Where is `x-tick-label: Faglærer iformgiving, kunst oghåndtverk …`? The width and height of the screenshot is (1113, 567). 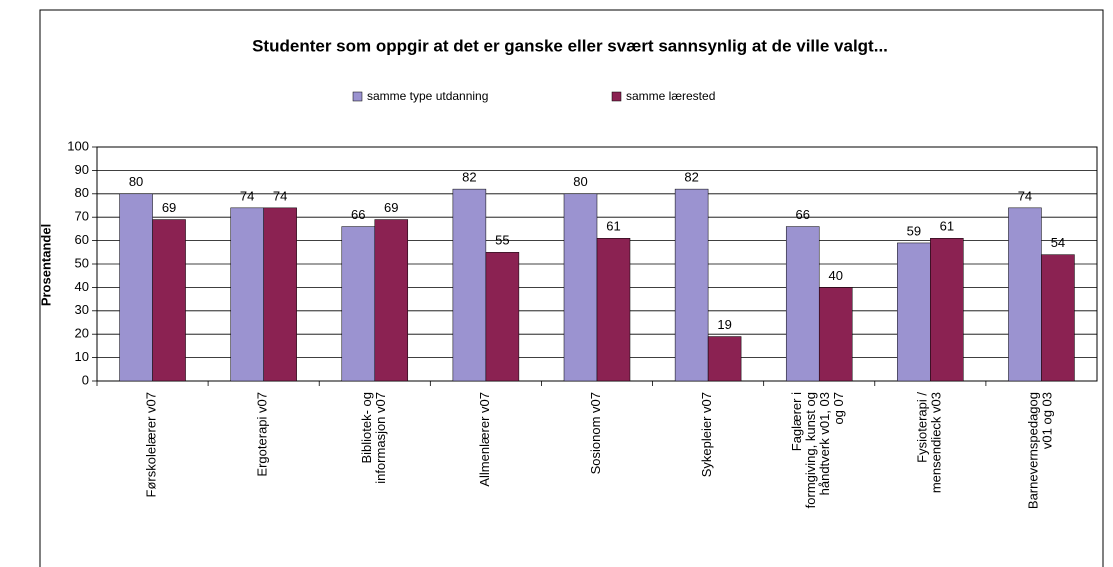
x-tick-label: Faglærer iformgiving, kunst oghåndtverk … is located at coordinates (818, 450).